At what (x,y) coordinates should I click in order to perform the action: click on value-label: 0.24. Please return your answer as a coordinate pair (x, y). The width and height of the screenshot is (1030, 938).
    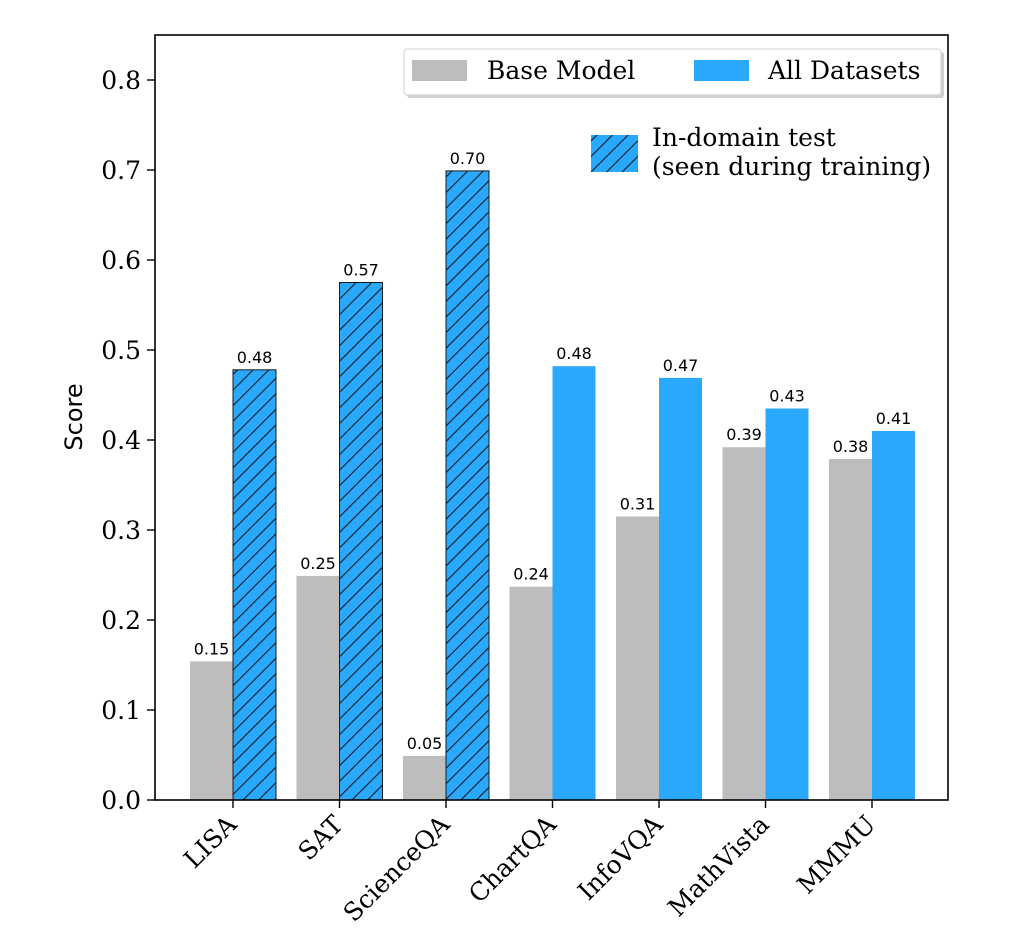
    Looking at the image, I should click on (531, 574).